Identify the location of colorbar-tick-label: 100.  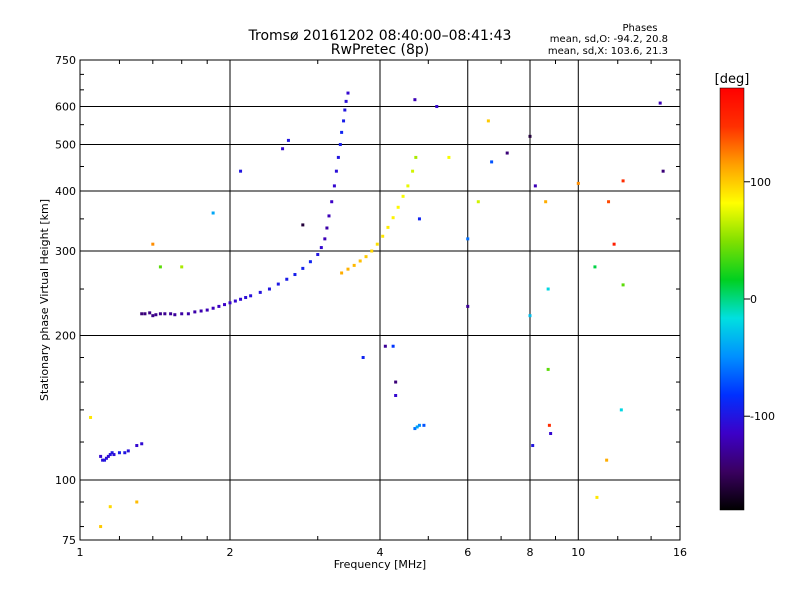
(760, 182).